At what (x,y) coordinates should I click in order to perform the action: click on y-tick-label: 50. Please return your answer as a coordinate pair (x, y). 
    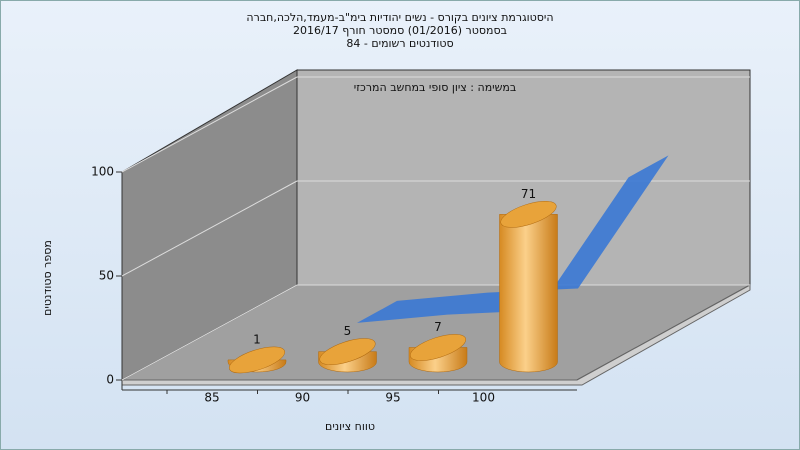
    Looking at the image, I should click on (106, 276).